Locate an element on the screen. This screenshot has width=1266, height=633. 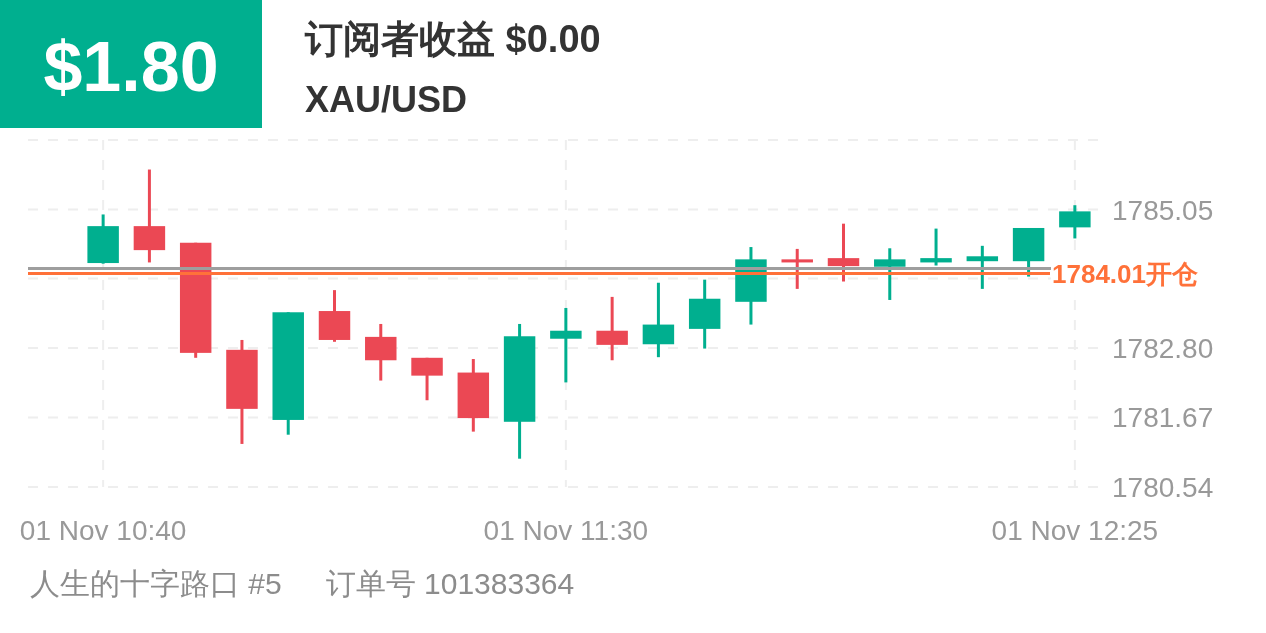
x-tick-label: 01 Nov 11:30 is located at coordinates (566, 530).